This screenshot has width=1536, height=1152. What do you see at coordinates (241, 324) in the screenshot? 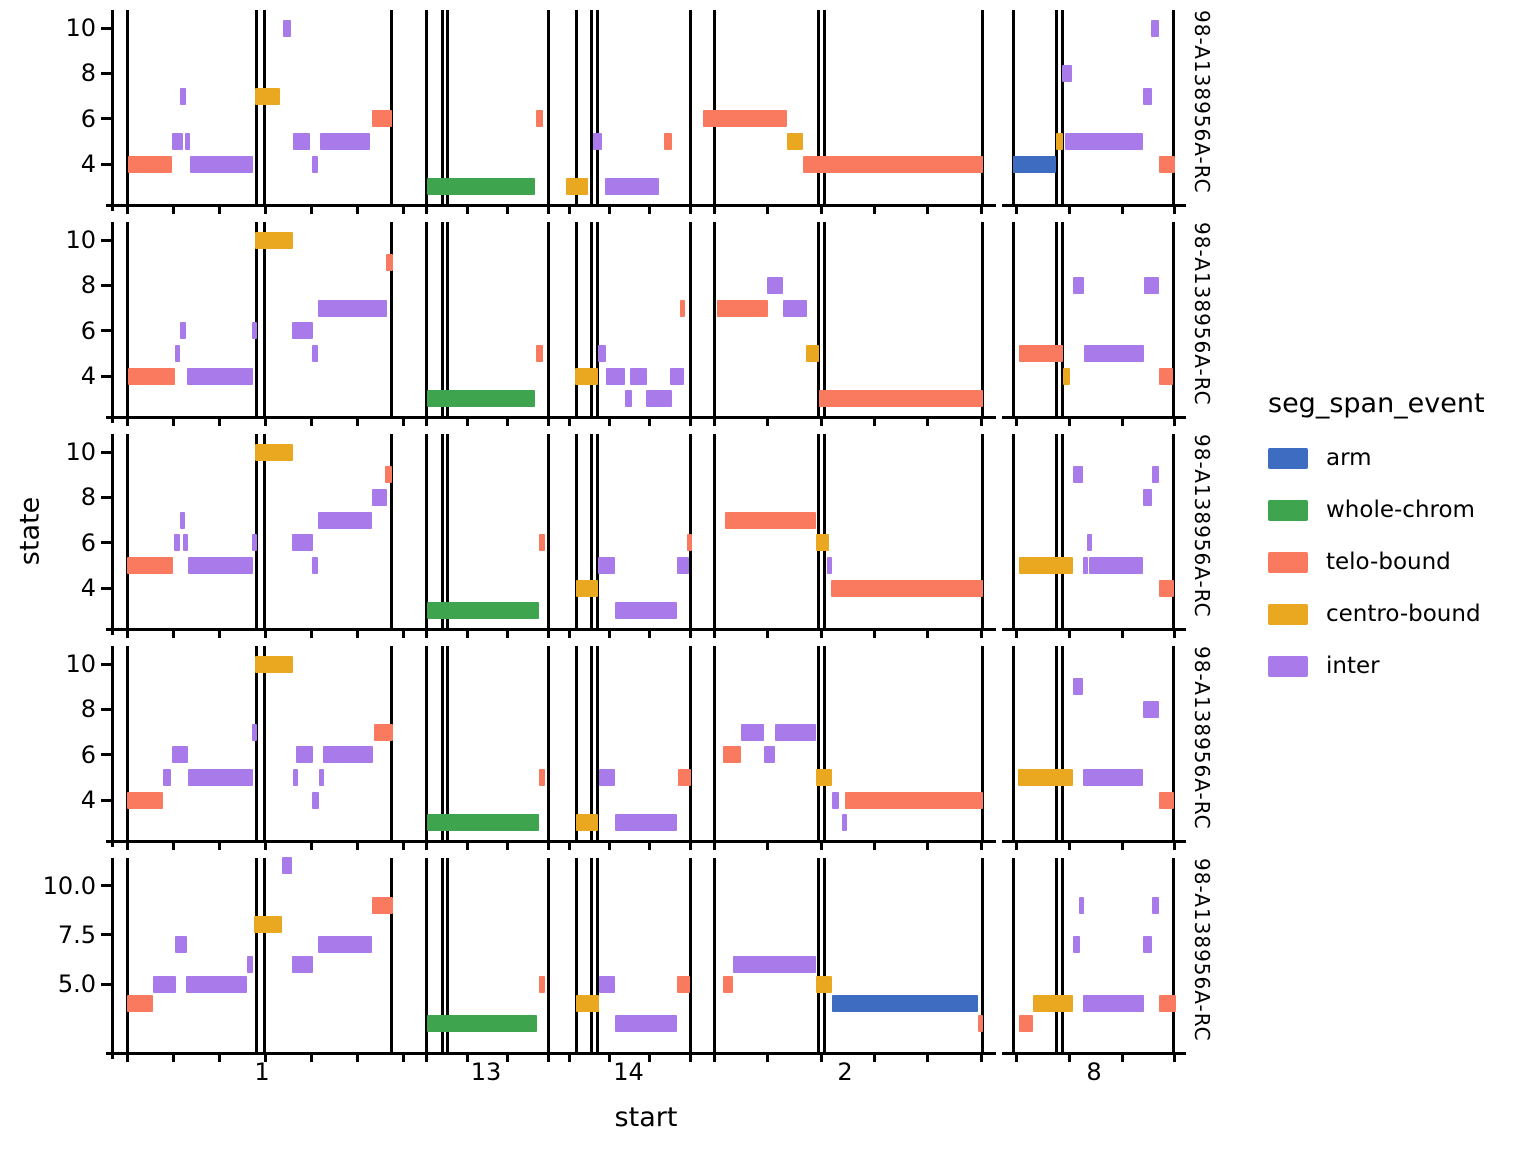
I see `panel-row2-chr1: 4 6 8 10` at bounding box center [241, 324].